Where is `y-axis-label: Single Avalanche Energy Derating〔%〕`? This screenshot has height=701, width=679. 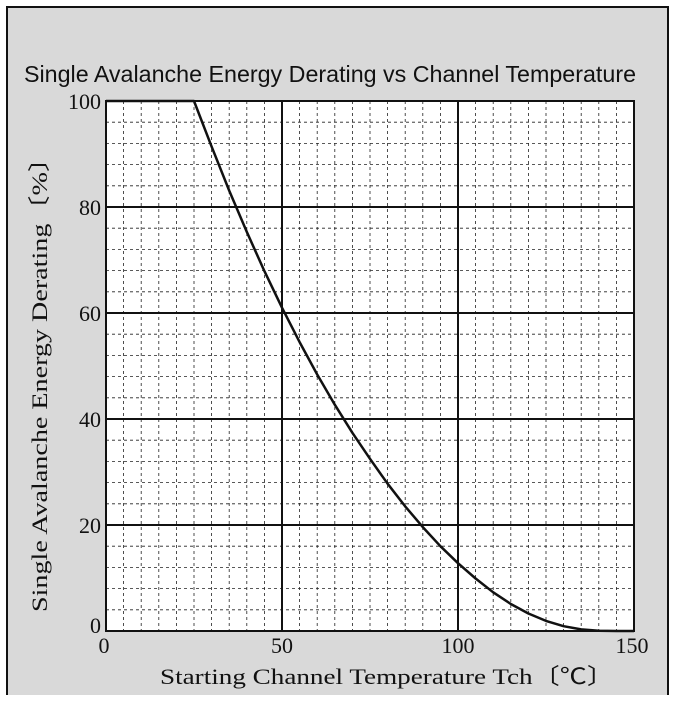
y-axis-label: Single Avalanche Energy Derating〔%〕 is located at coordinates (39, 378).